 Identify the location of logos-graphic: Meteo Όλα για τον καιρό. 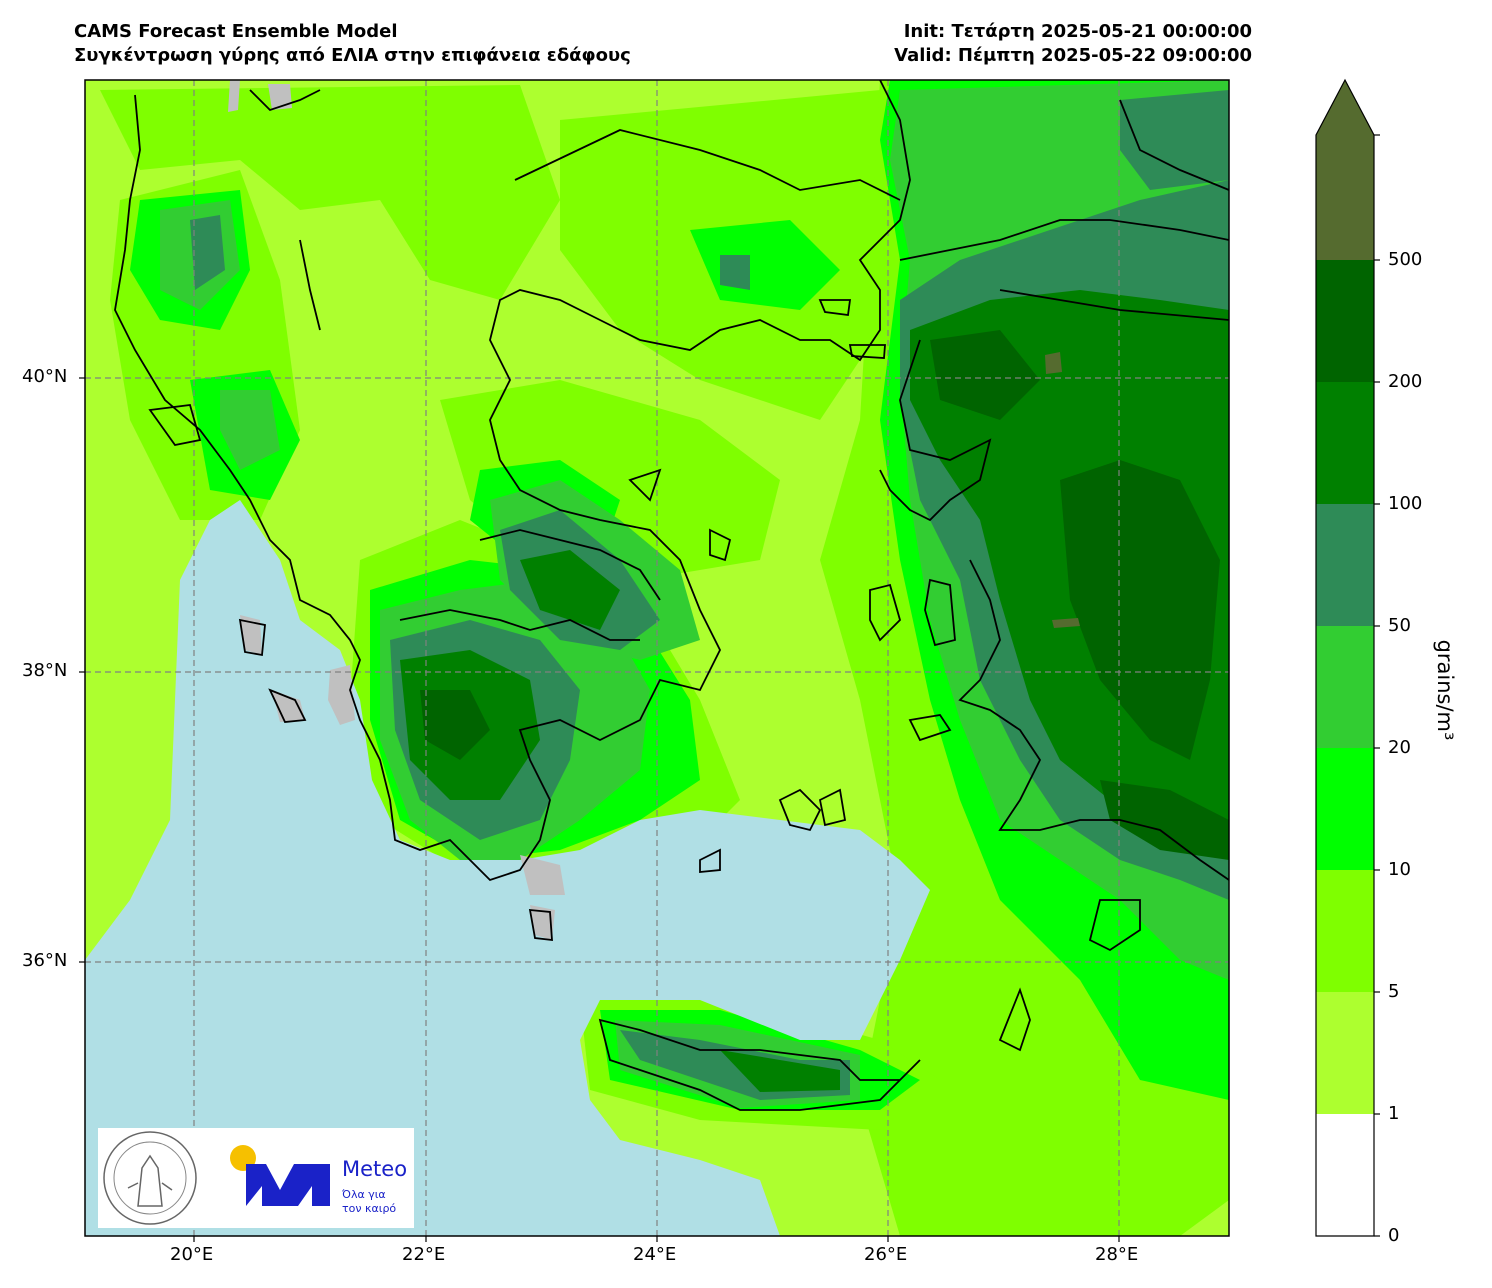
(255, 1178).